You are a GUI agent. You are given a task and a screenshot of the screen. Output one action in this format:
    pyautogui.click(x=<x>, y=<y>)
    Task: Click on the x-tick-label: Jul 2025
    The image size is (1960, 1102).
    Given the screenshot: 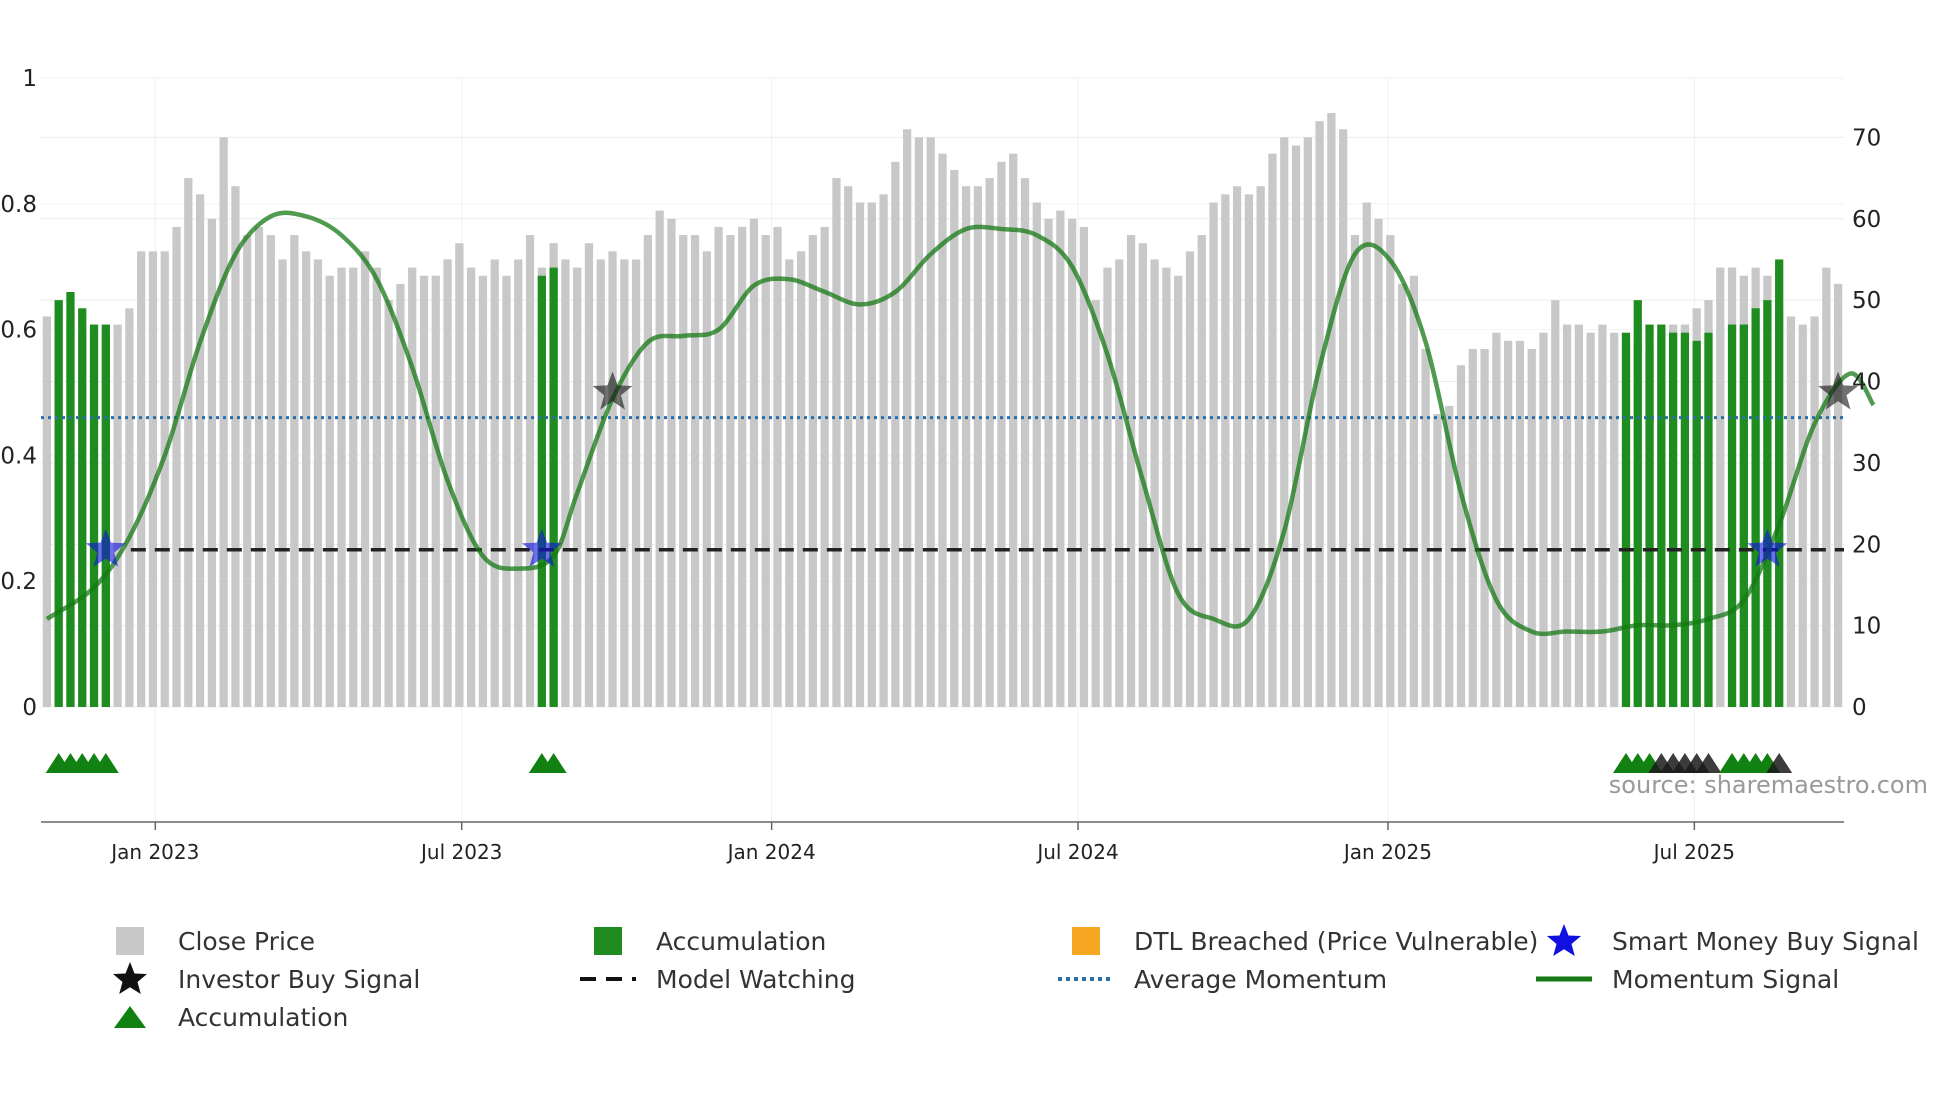 What is the action you would take?
    pyautogui.click(x=1693, y=852)
    